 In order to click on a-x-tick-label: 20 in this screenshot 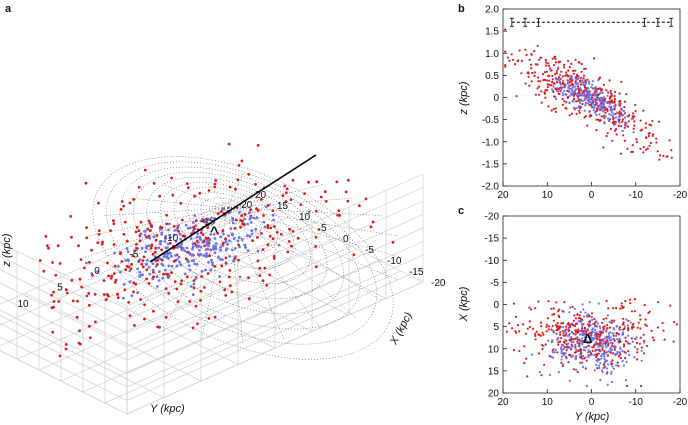, I will do `click(261, 195)`.